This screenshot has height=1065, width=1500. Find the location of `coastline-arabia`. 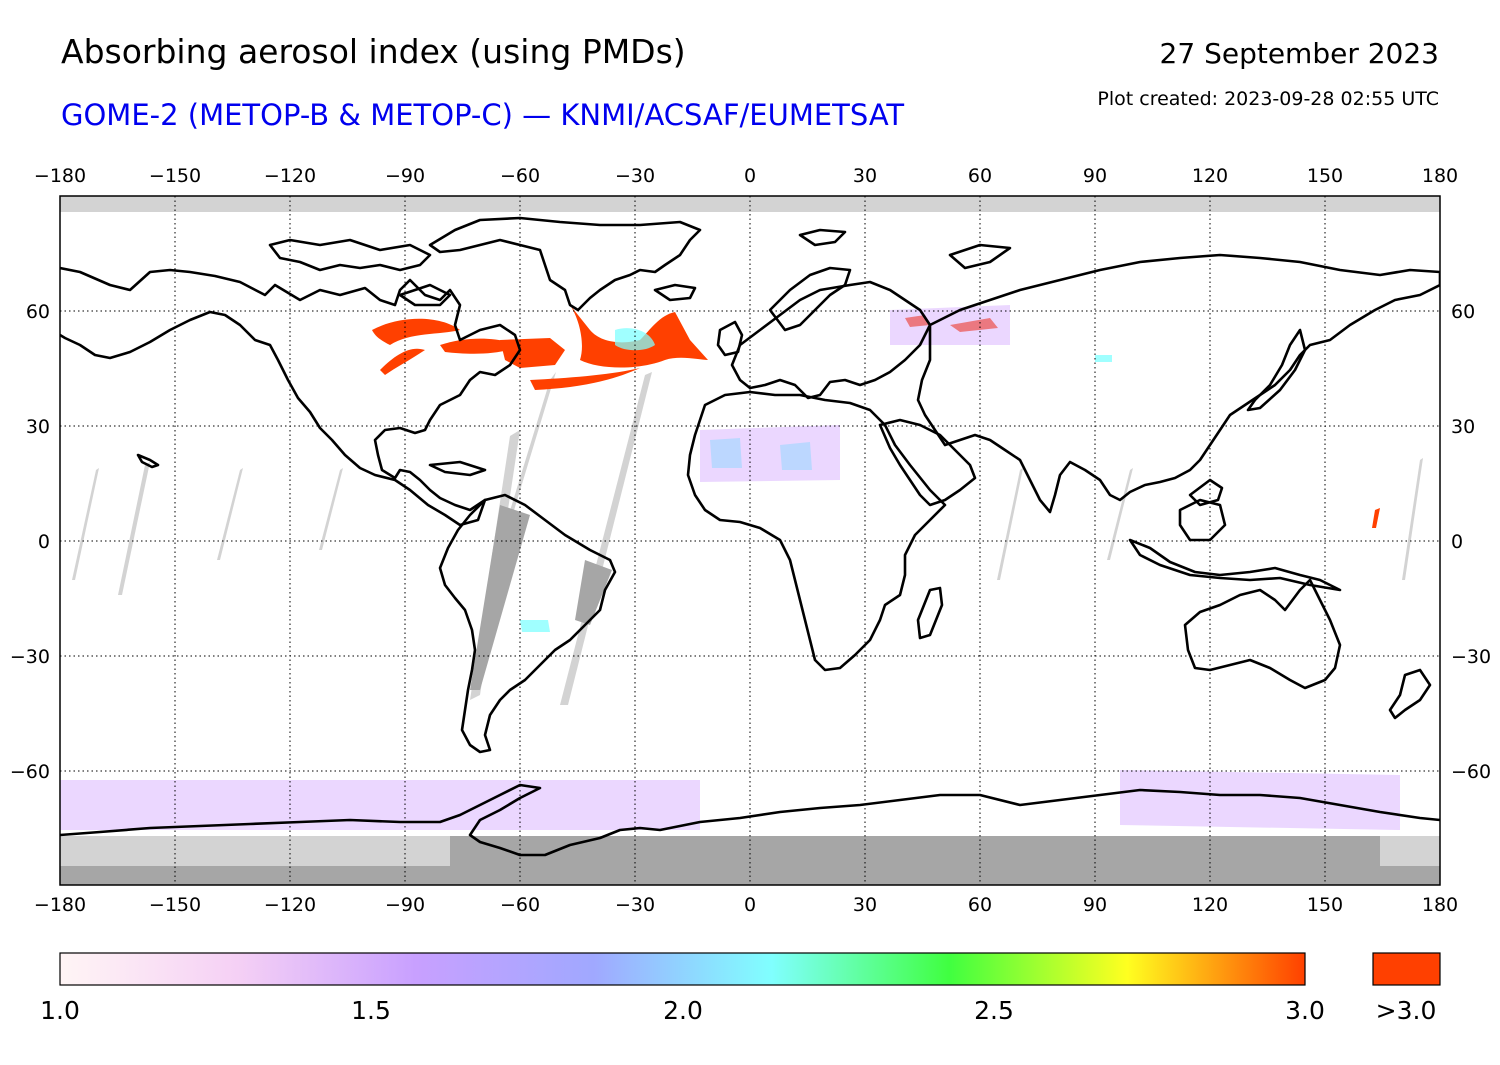

coastline-arabia is located at coordinates (927, 462).